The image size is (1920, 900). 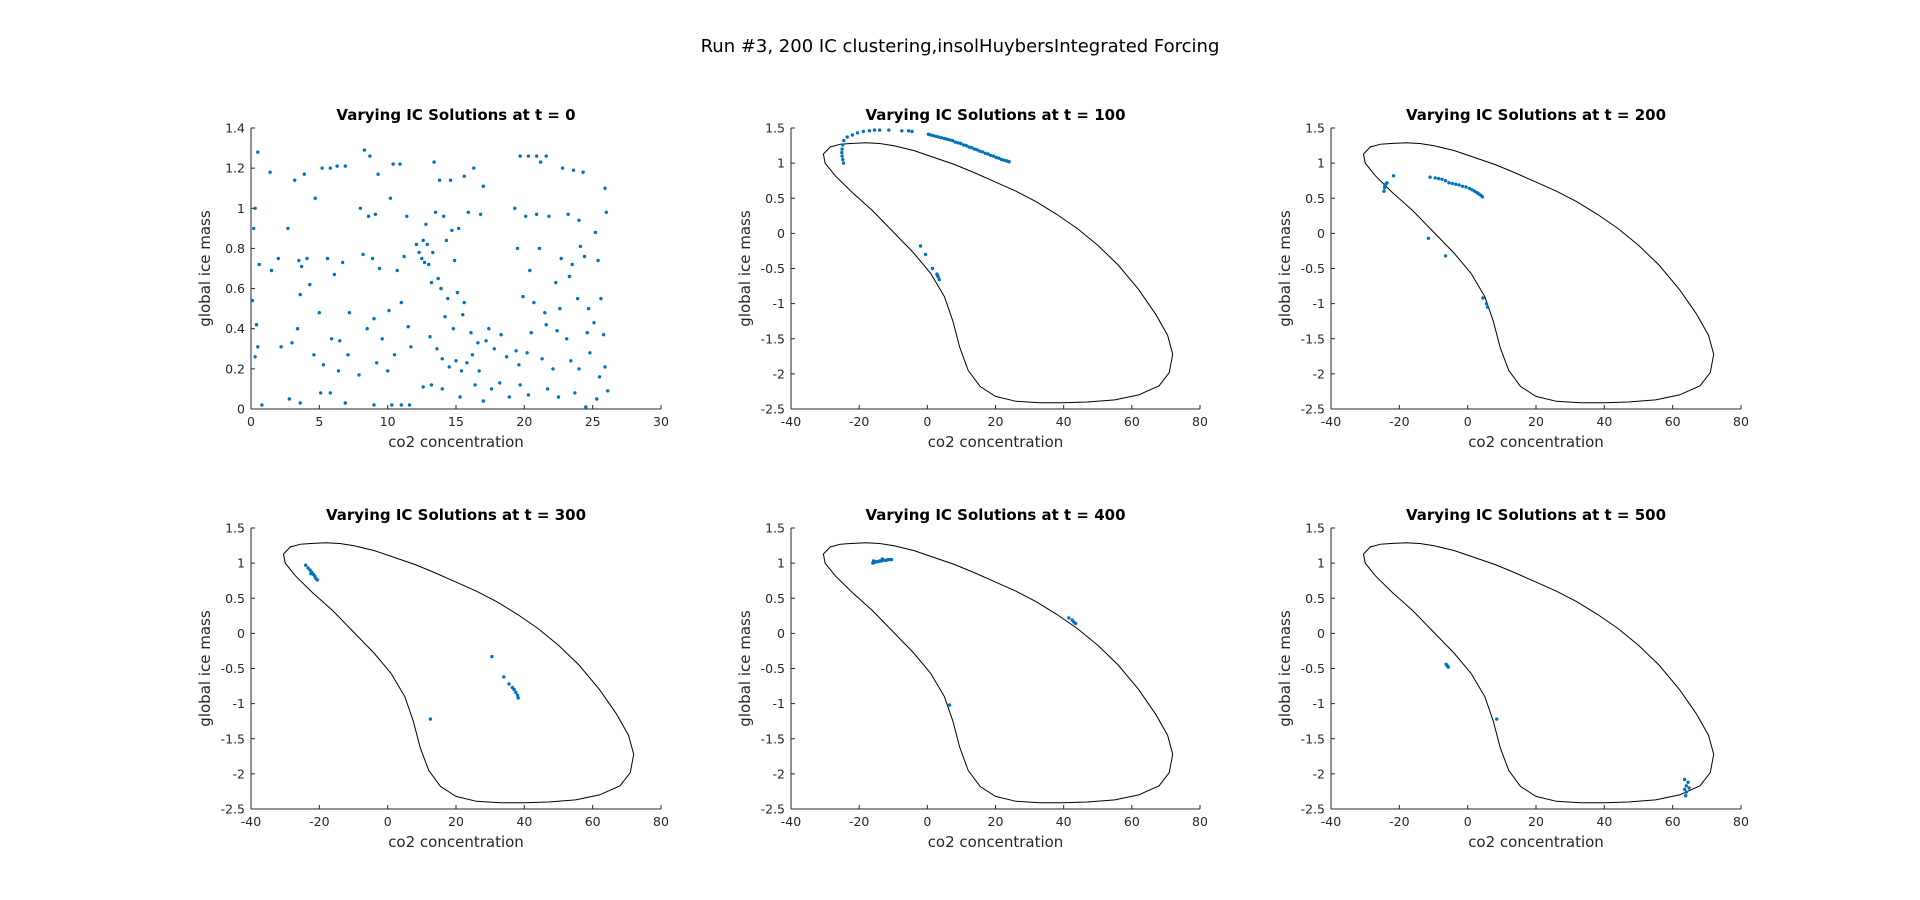 I want to click on y-tick-label: 0.6, so click(x=235, y=288).